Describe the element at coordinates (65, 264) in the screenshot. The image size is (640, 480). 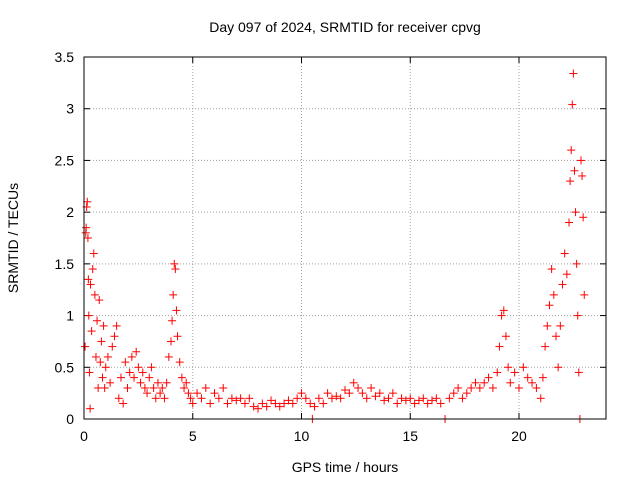
I see `y-tick-label: 1.5` at that location.